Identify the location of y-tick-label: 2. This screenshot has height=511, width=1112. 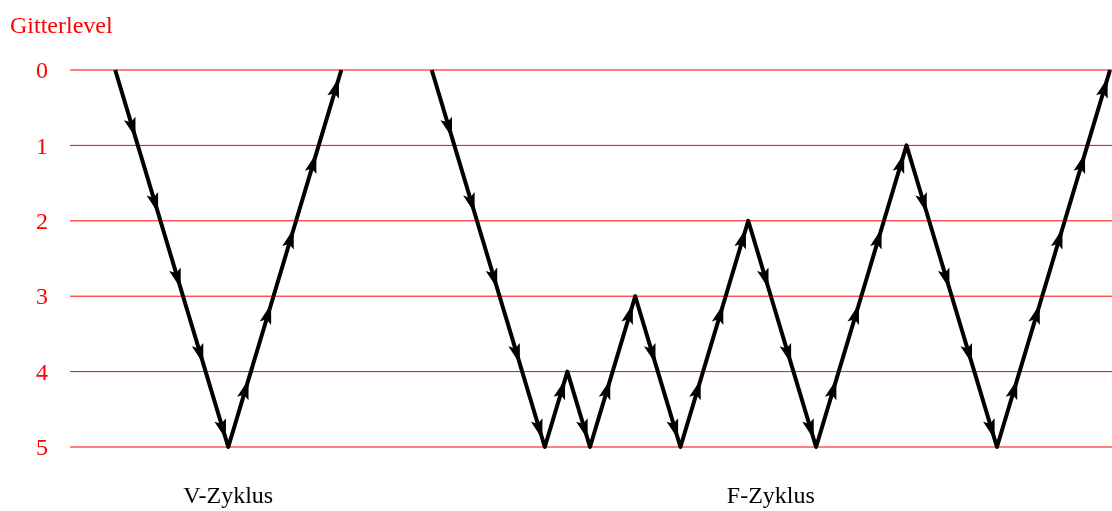
(42, 220).